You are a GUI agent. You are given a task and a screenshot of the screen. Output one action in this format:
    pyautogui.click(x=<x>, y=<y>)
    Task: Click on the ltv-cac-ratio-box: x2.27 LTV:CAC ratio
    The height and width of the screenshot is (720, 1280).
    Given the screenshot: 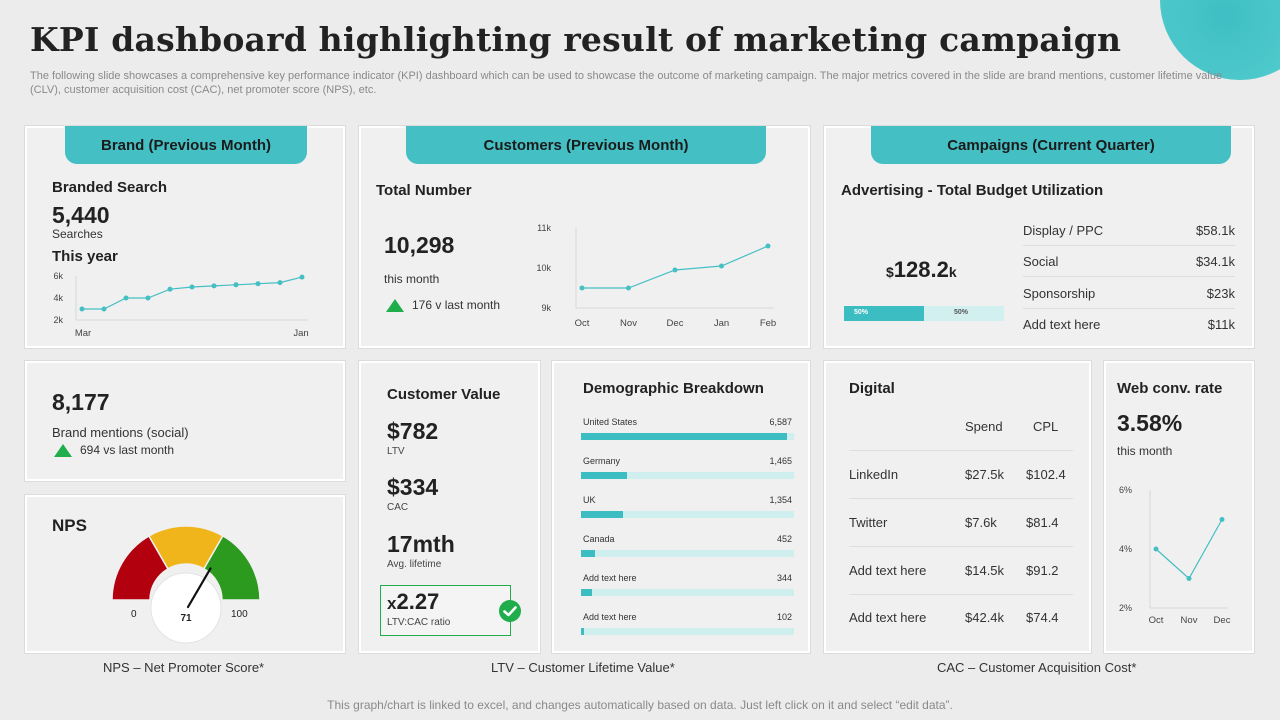 What is the action you would take?
    pyautogui.click(x=445, y=610)
    